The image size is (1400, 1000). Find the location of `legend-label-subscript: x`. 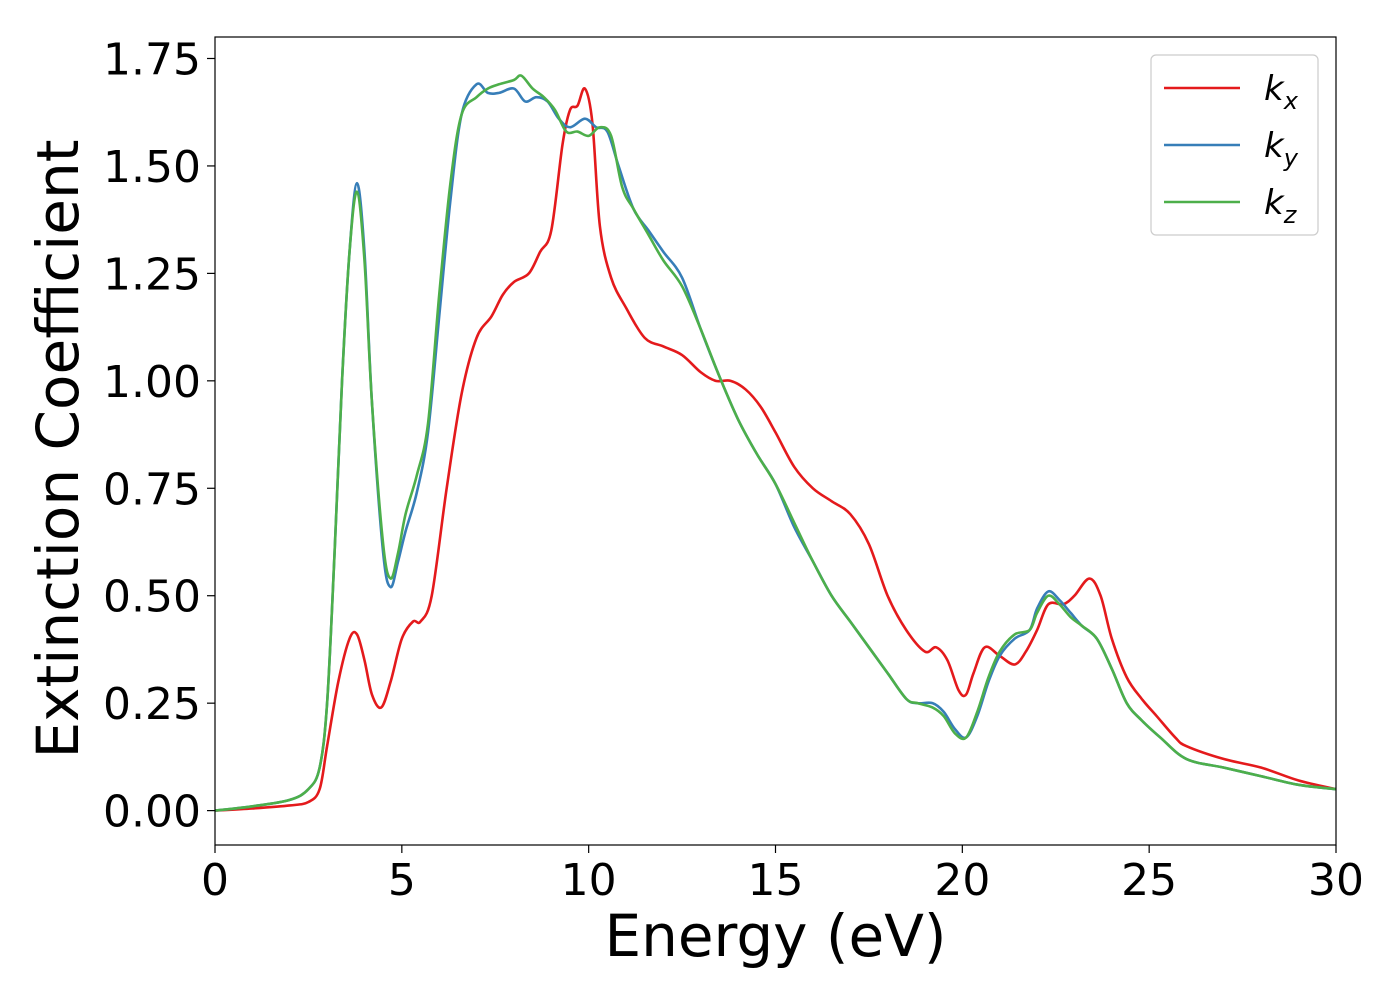

legend-label-subscript: x is located at coordinates (1291, 101).